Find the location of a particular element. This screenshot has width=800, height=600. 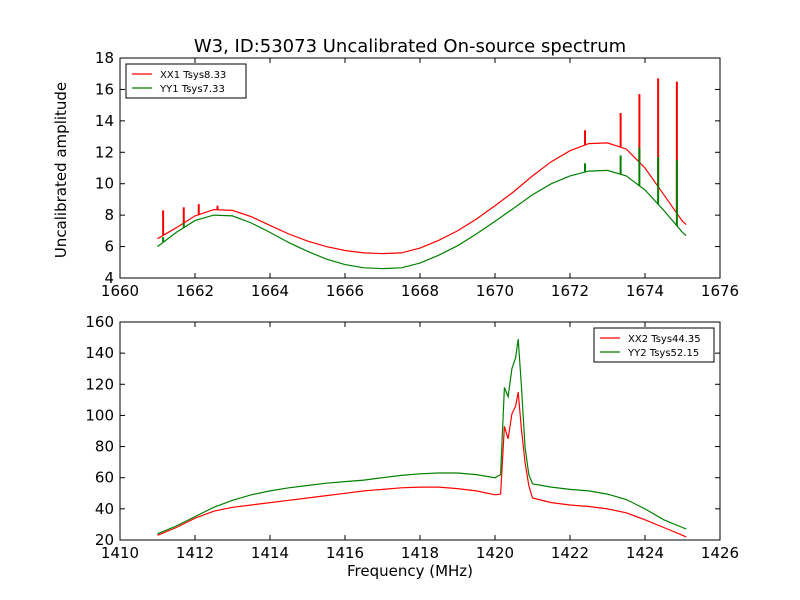

x-tick-label: 1418 is located at coordinates (420, 553).